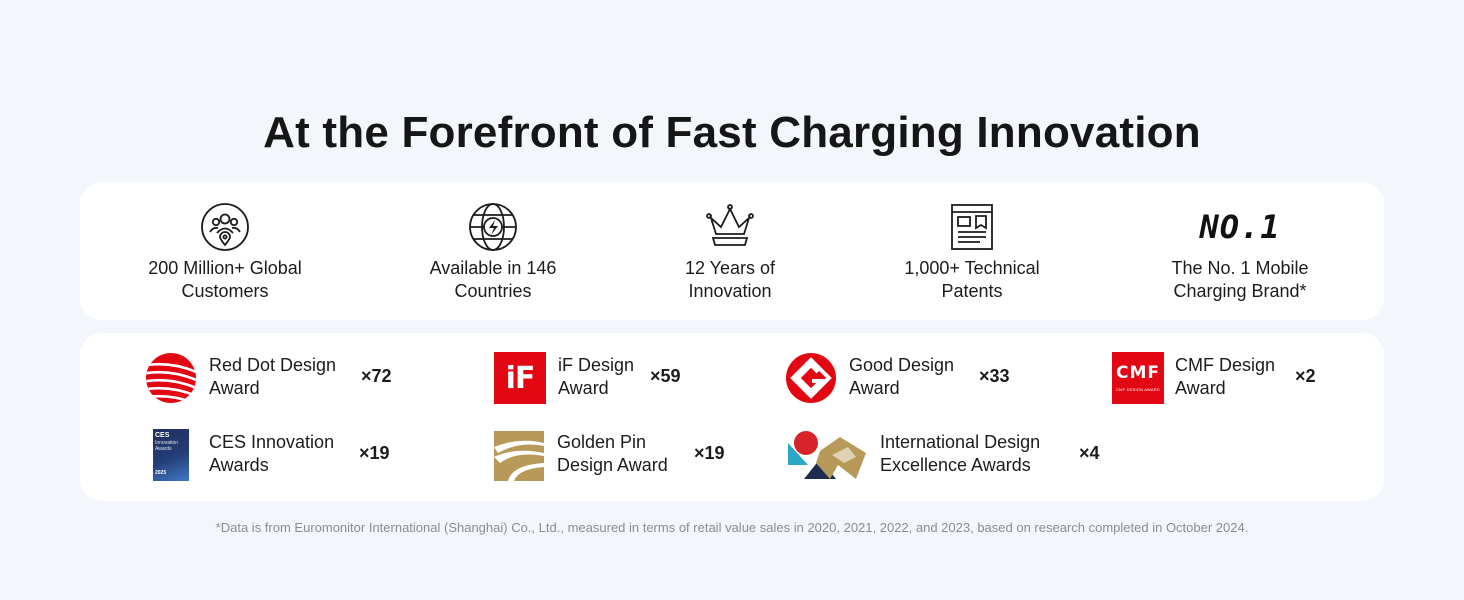  I want to click on award-red-dot: Red Dot Design Award ×72, so click(295, 378).